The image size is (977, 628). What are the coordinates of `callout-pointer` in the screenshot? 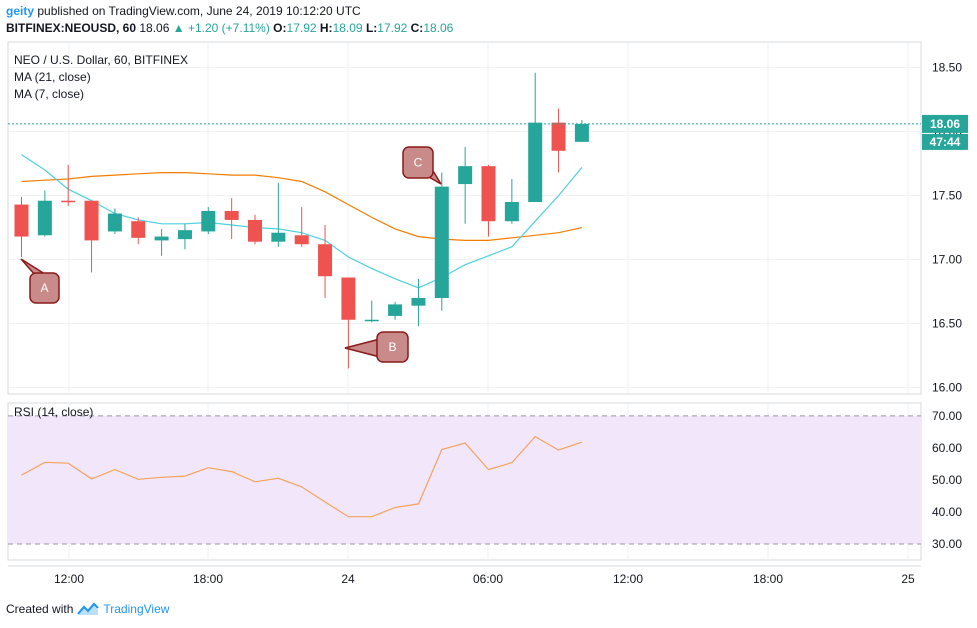 It's located at (362, 348).